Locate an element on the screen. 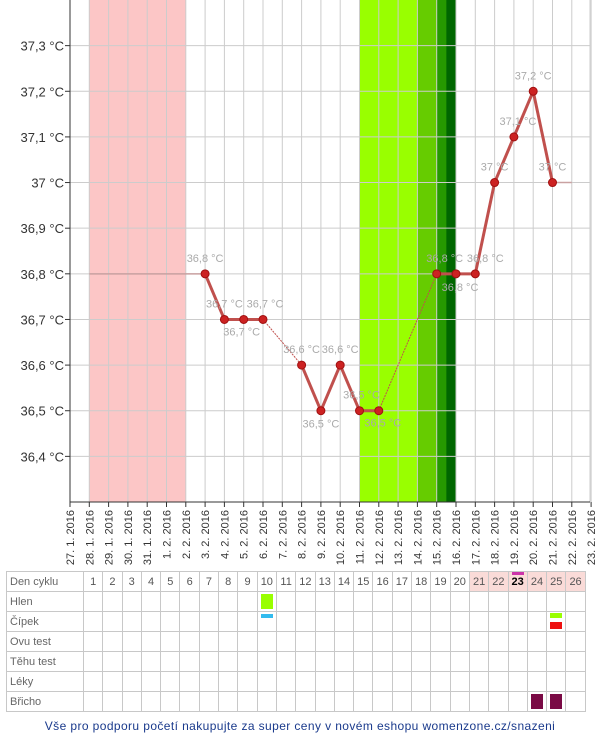 The height and width of the screenshot is (740, 600). day-cell: 21 is located at coordinates (479, 581).